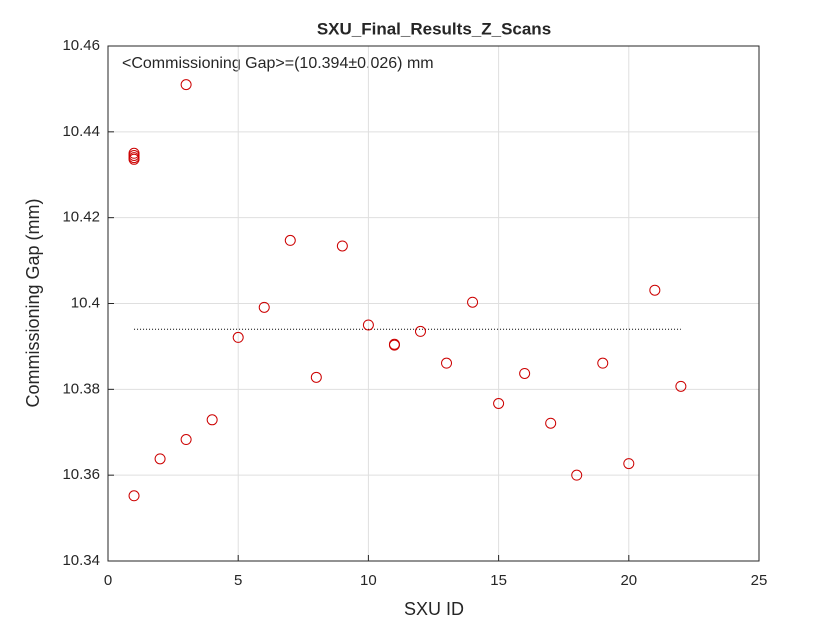 The image size is (840, 630). Describe the element at coordinates (278, 63) in the screenshot. I see `annotation: <Commissioning Gap>=(10.394±0.026) mm` at that location.